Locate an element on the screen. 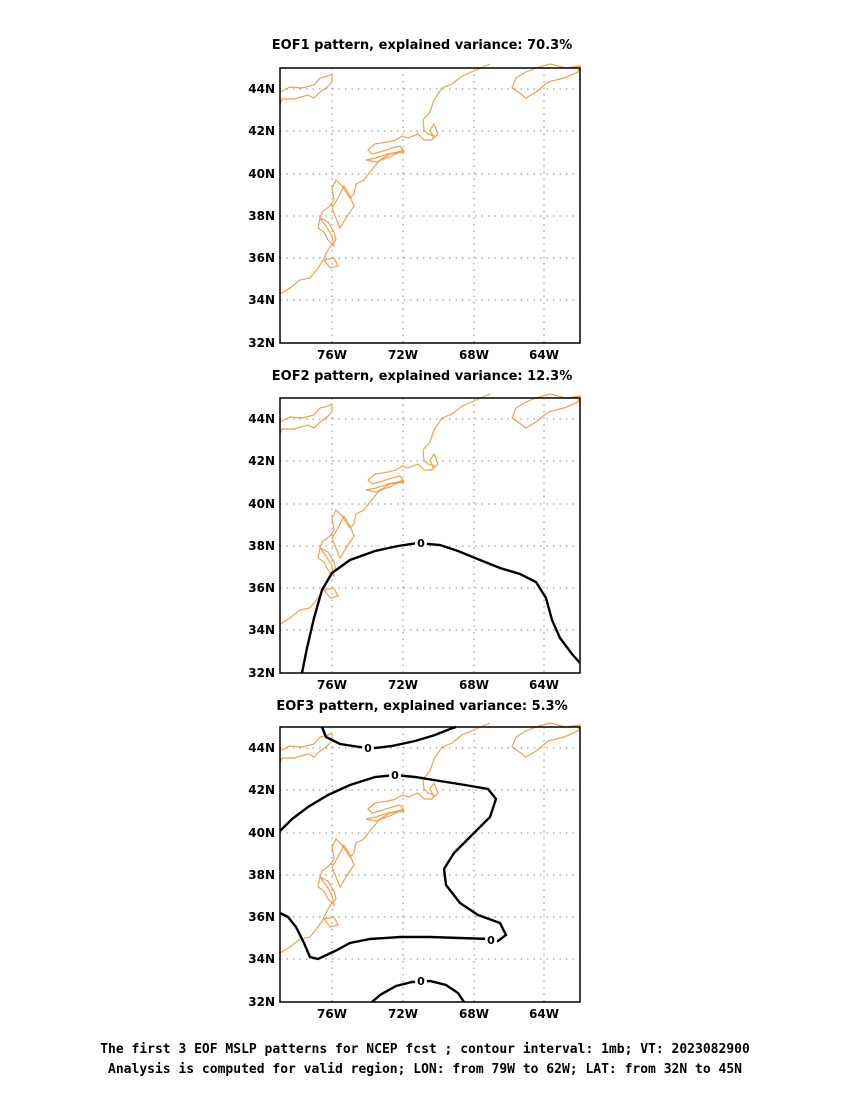 The height and width of the screenshot is (1100, 850). panel-title: EOF3 pattern, explained variance: 5.3% is located at coordinates (421, 706).